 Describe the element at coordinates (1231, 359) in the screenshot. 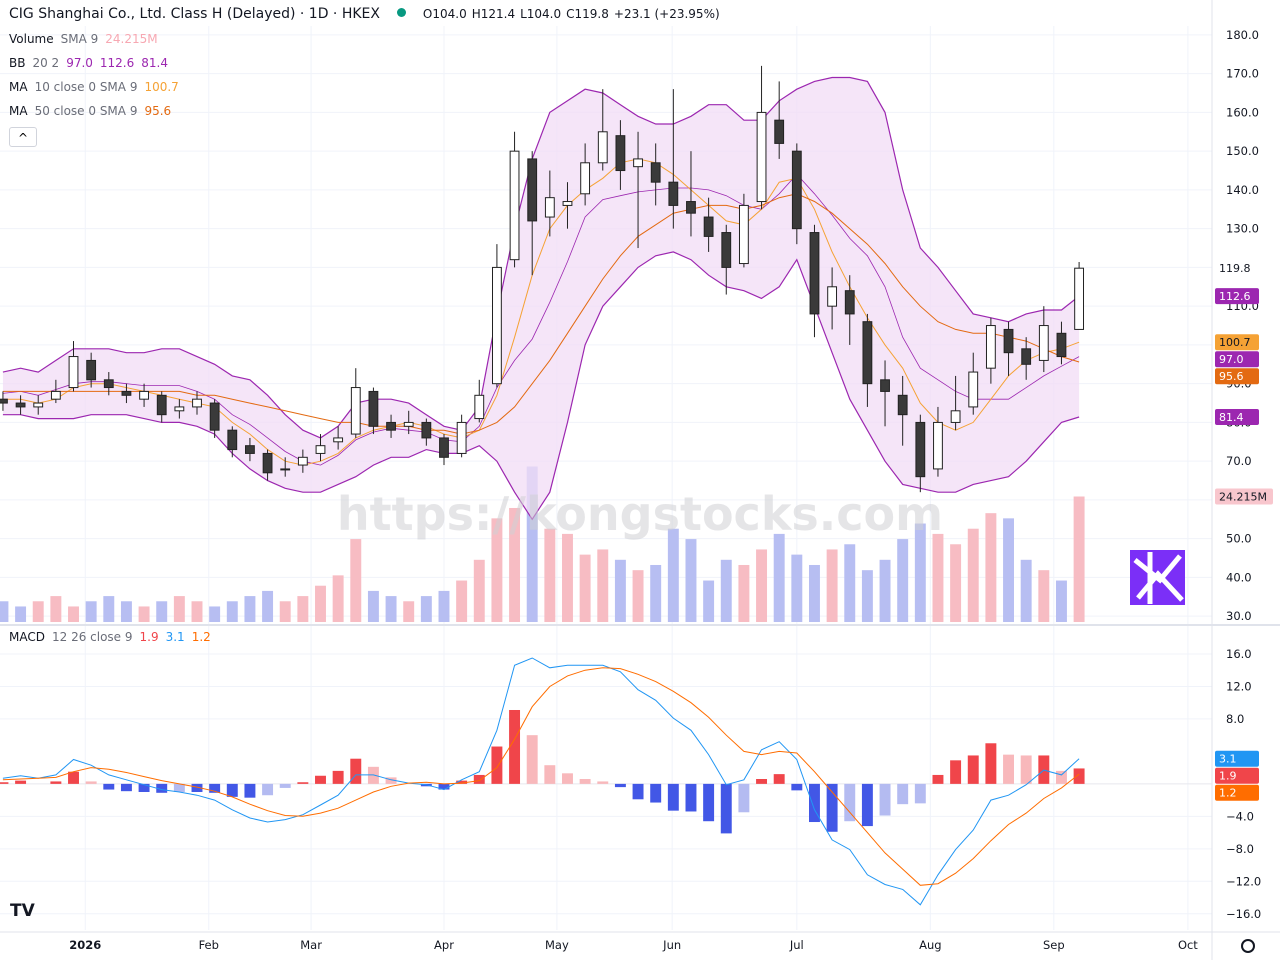

I see `price-badge-label: 97.0` at that location.